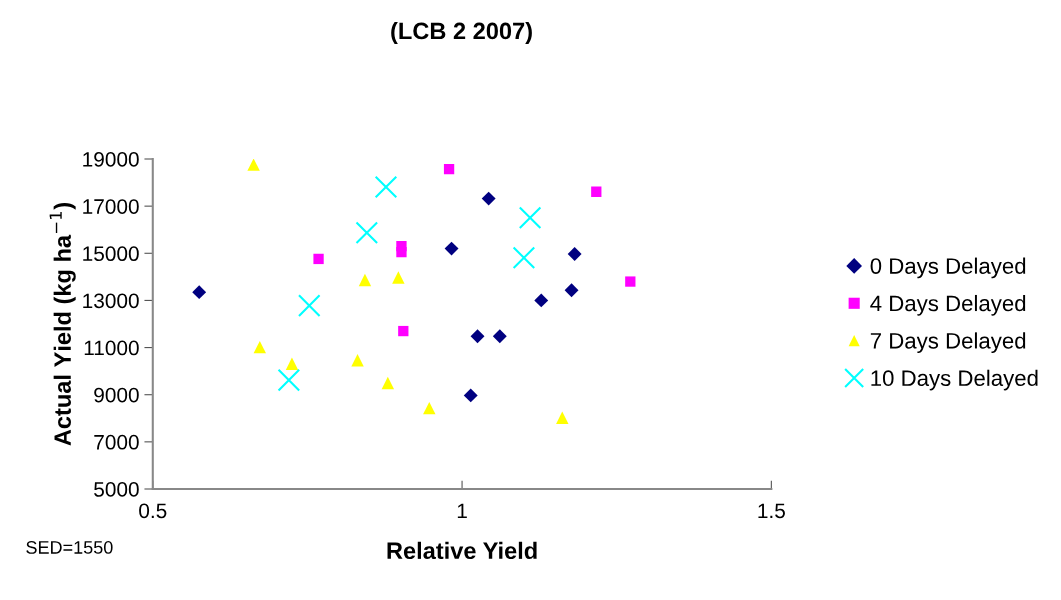 The height and width of the screenshot is (600, 1061). What do you see at coordinates (62, 324) in the screenshot?
I see `y-axis-title: Actual Yield (kg ha$^{−1}$)` at bounding box center [62, 324].